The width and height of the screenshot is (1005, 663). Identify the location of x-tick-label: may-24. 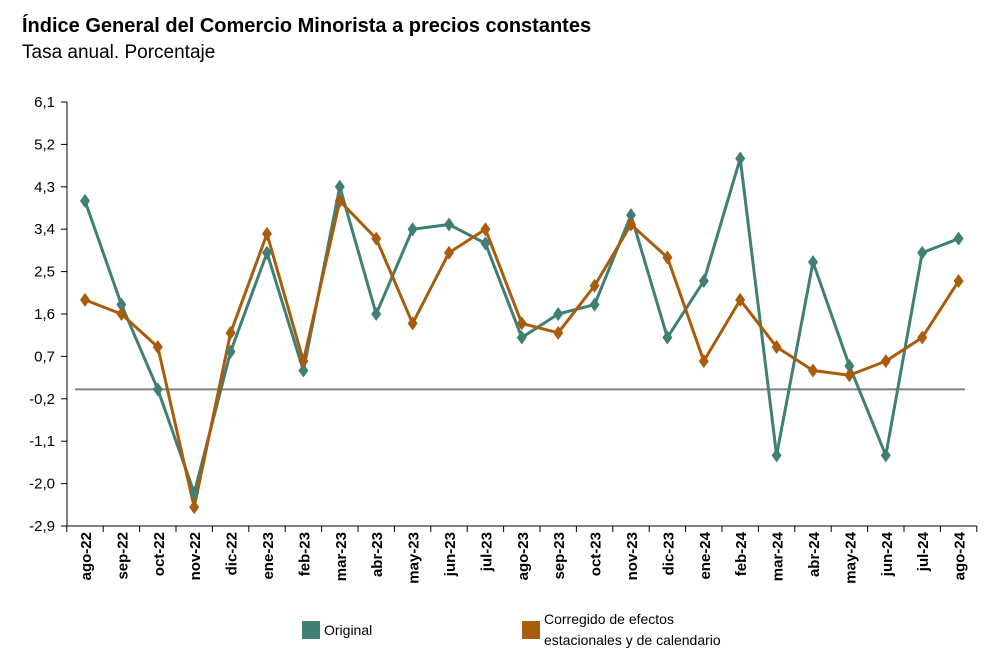
(850, 557).